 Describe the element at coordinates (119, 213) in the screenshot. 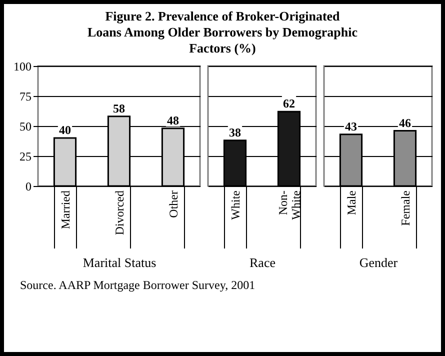

I see `x-tick-label: Divorced` at that location.